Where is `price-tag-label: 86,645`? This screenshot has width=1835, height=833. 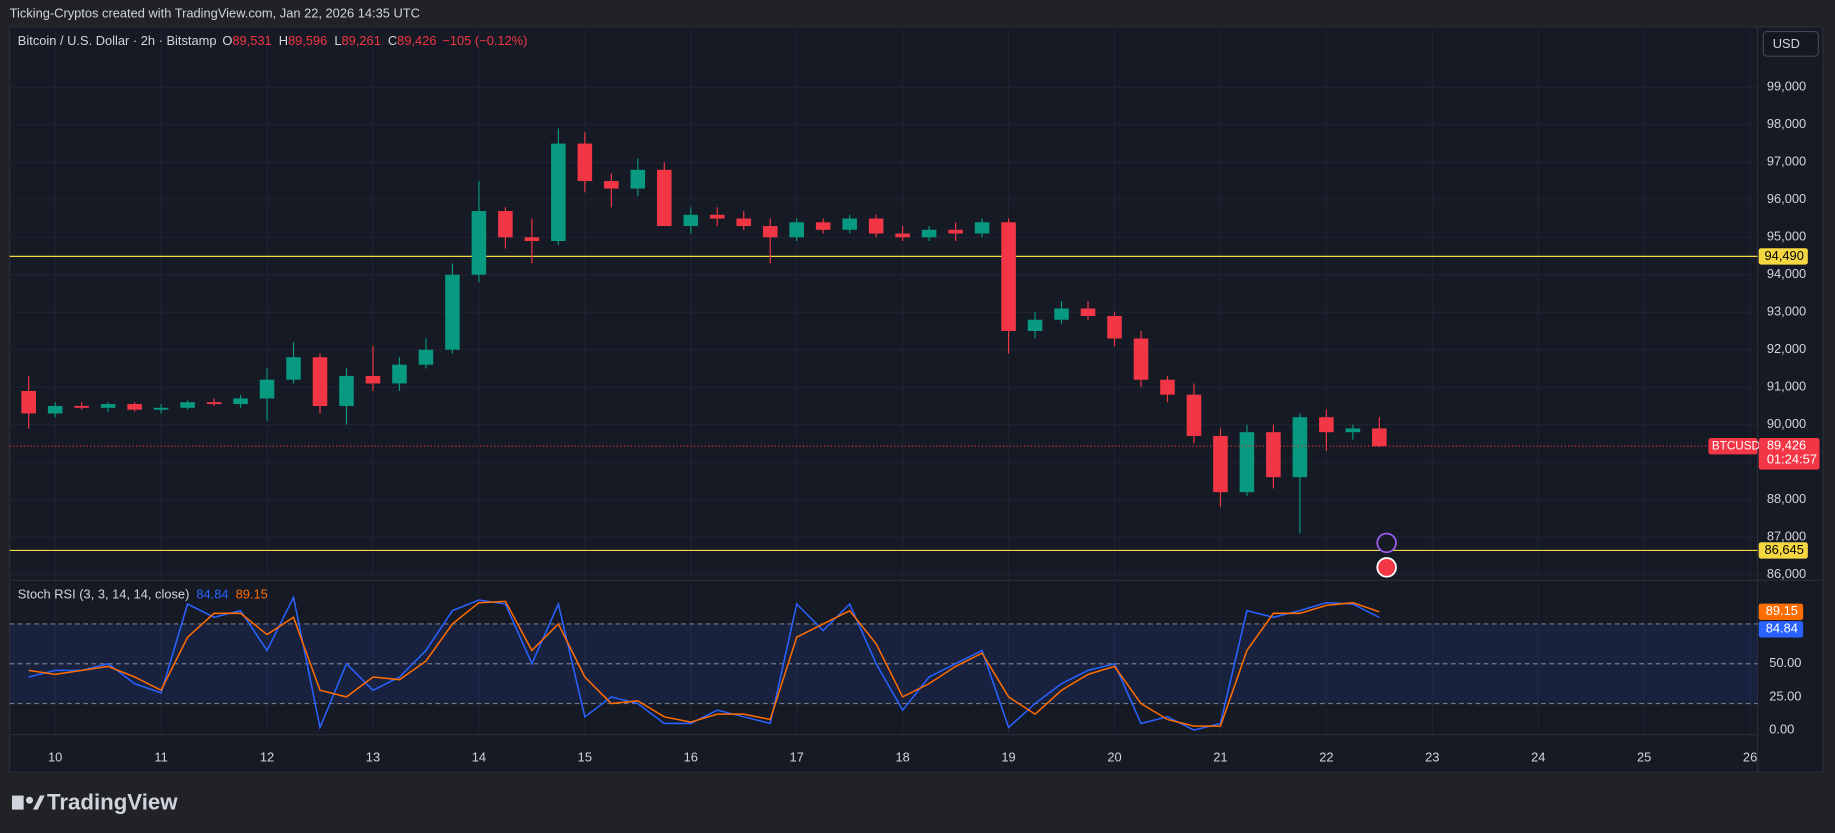
price-tag-label: 86,645 is located at coordinates (1784, 549).